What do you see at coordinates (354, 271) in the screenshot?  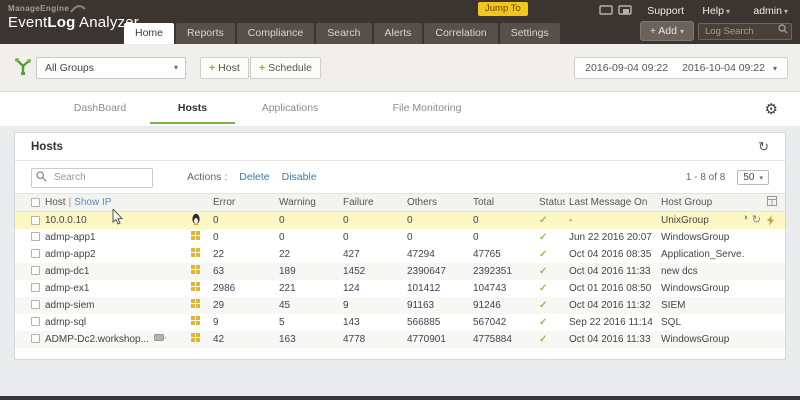 I see `failure-count: 1452` at bounding box center [354, 271].